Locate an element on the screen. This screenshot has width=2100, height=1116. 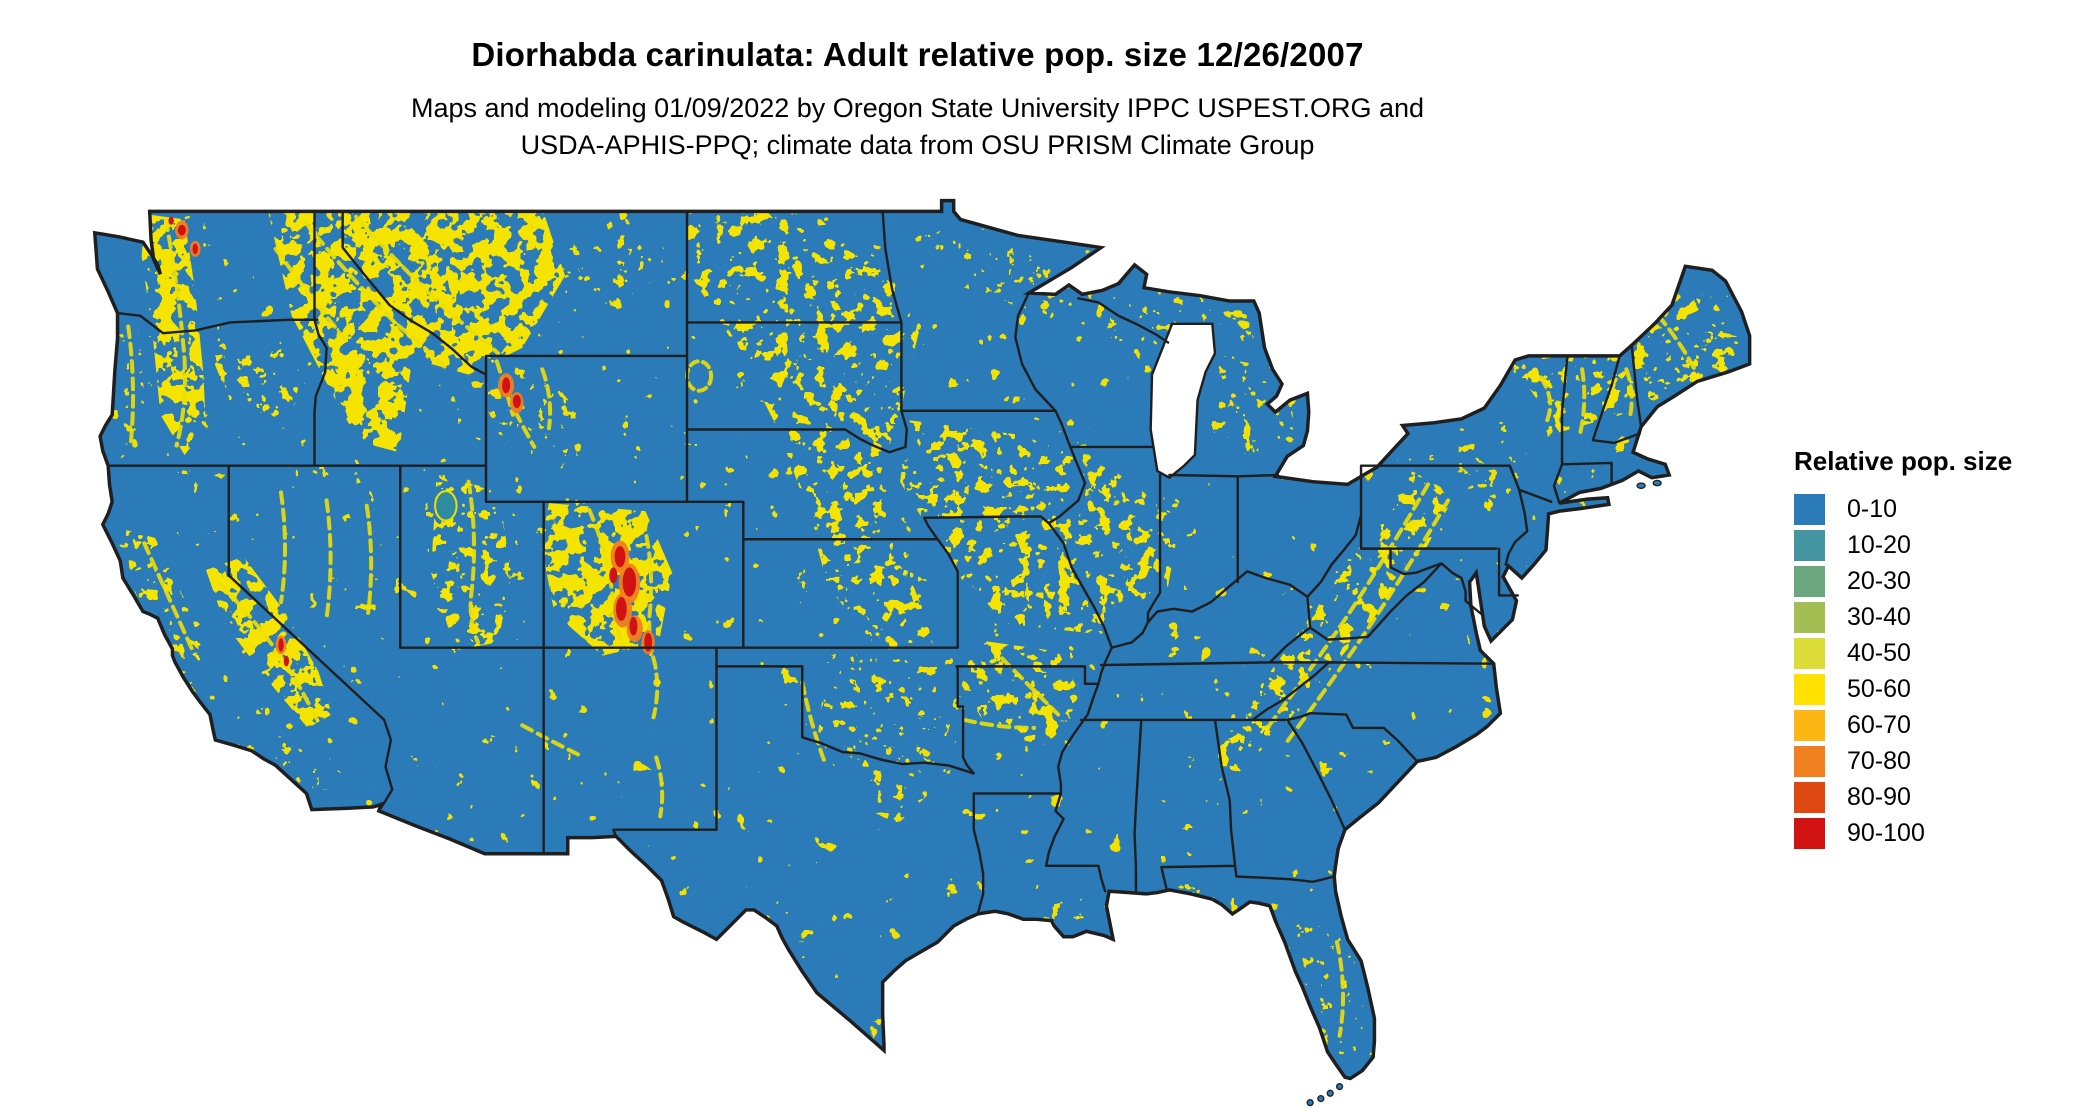
legend-item: 80-90 is located at coordinates (1903, 797).